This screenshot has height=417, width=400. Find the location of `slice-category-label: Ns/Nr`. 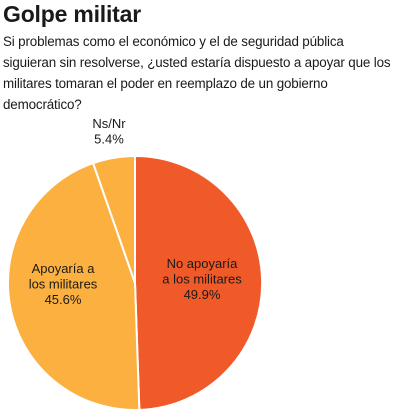

slice-category-label: Ns/Nr is located at coordinates (109, 123).